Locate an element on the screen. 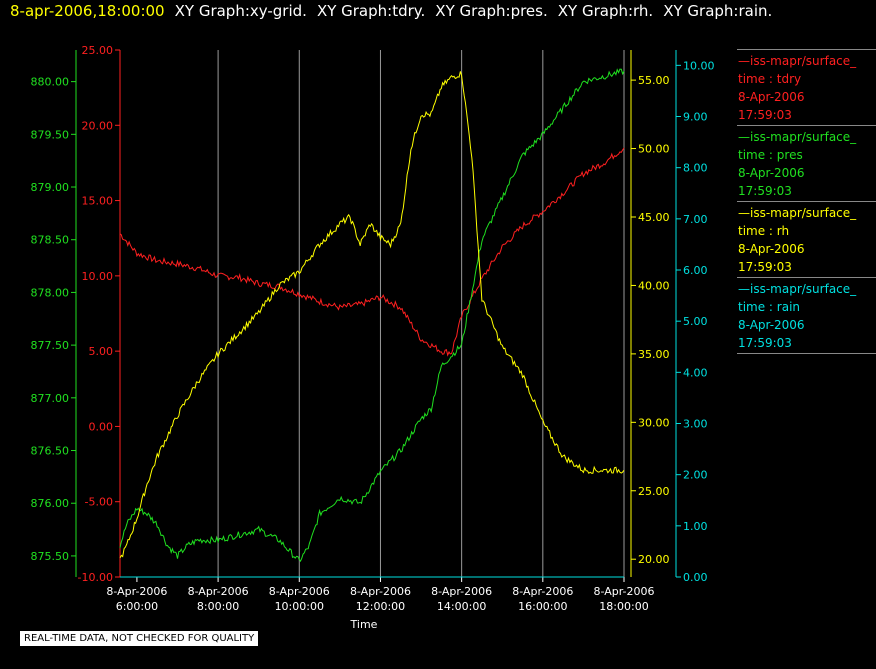 This screenshot has width=876, height=669. y-tick-label-tdry: 5.00 is located at coordinates (101, 351).